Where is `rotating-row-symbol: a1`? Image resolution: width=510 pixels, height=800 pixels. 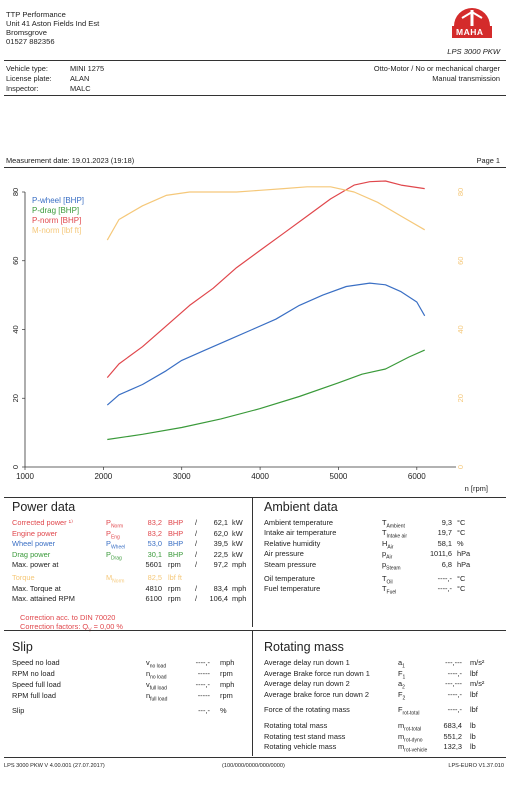 rotating-row-symbol: a1 is located at coordinates (401, 664).